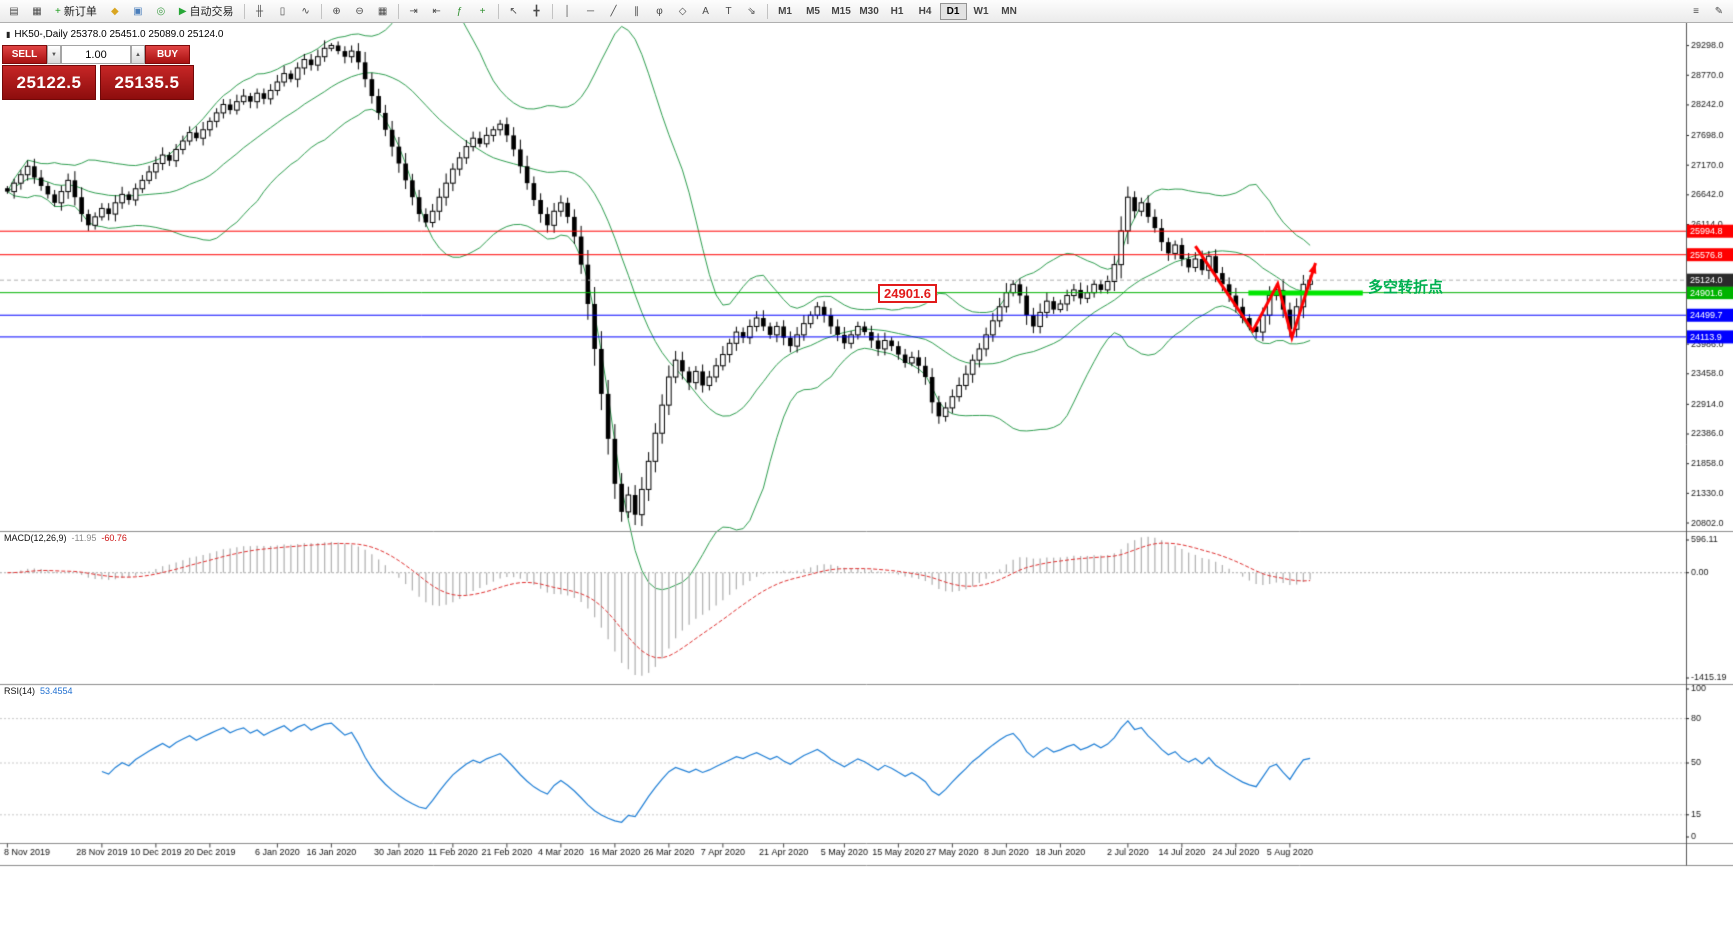 This screenshot has height=947, width=1733. I want to click on chart-profiles-icon: ▦, so click(37, 11).